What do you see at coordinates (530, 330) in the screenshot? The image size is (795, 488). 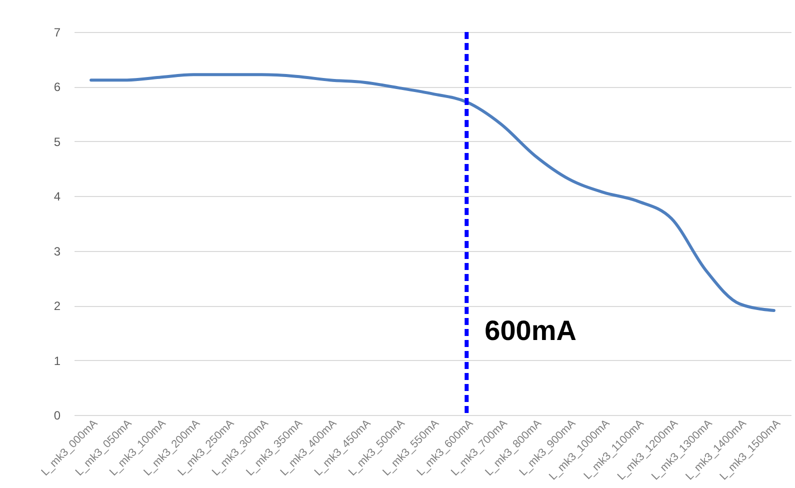 I see `ref-line-label: 600mA` at bounding box center [530, 330].